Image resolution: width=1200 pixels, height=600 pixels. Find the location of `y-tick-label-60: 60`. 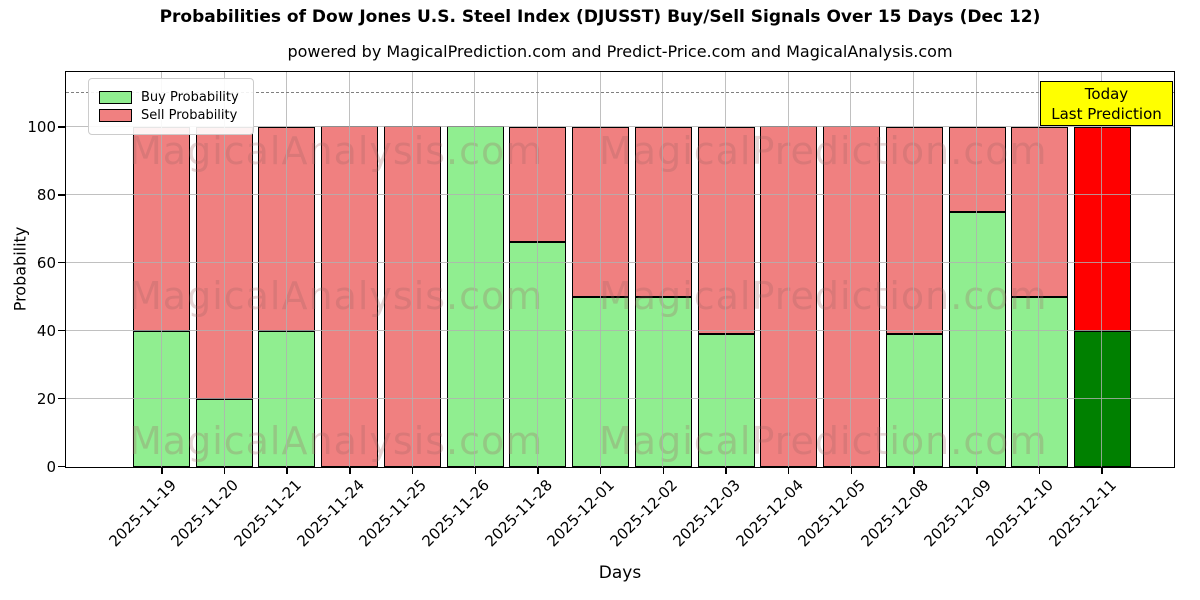

y-tick-label-60: 60 is located at coordinates (46, 262).